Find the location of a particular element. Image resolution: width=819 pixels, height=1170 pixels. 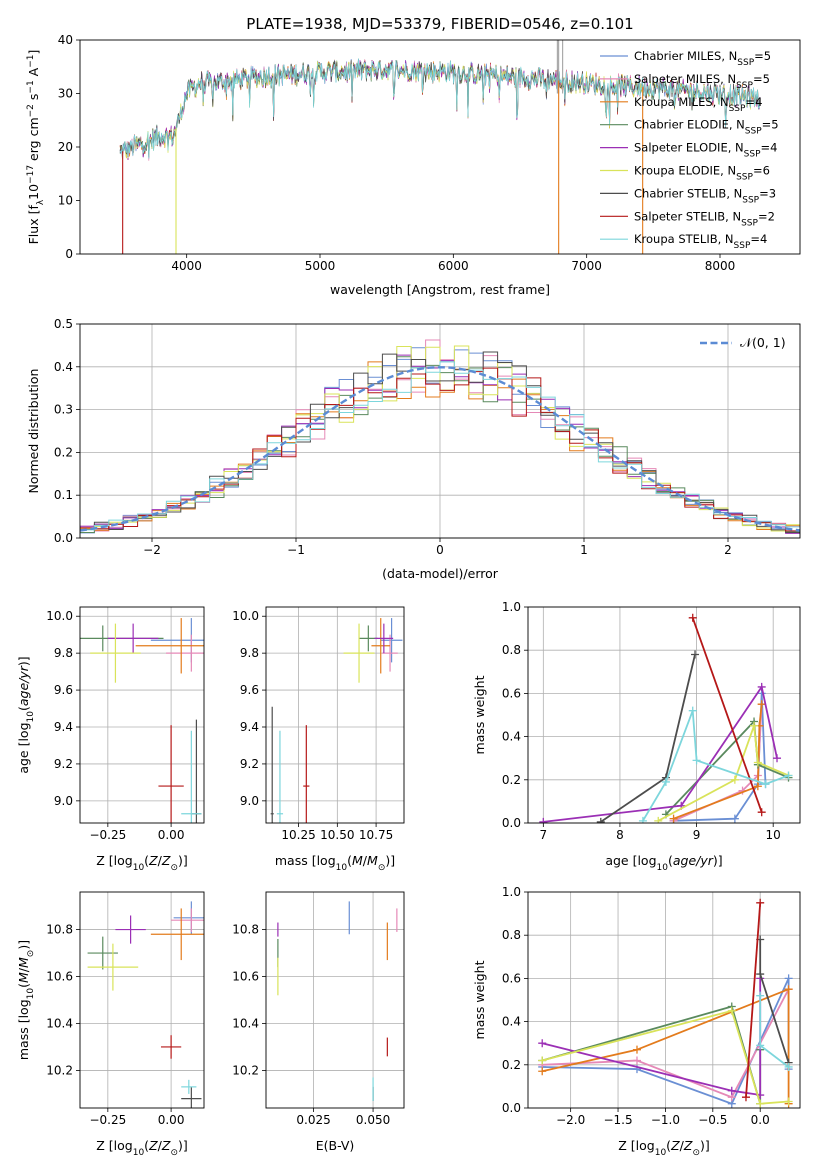

x-tick-label: 5000 is located at coordinates (320, 266).